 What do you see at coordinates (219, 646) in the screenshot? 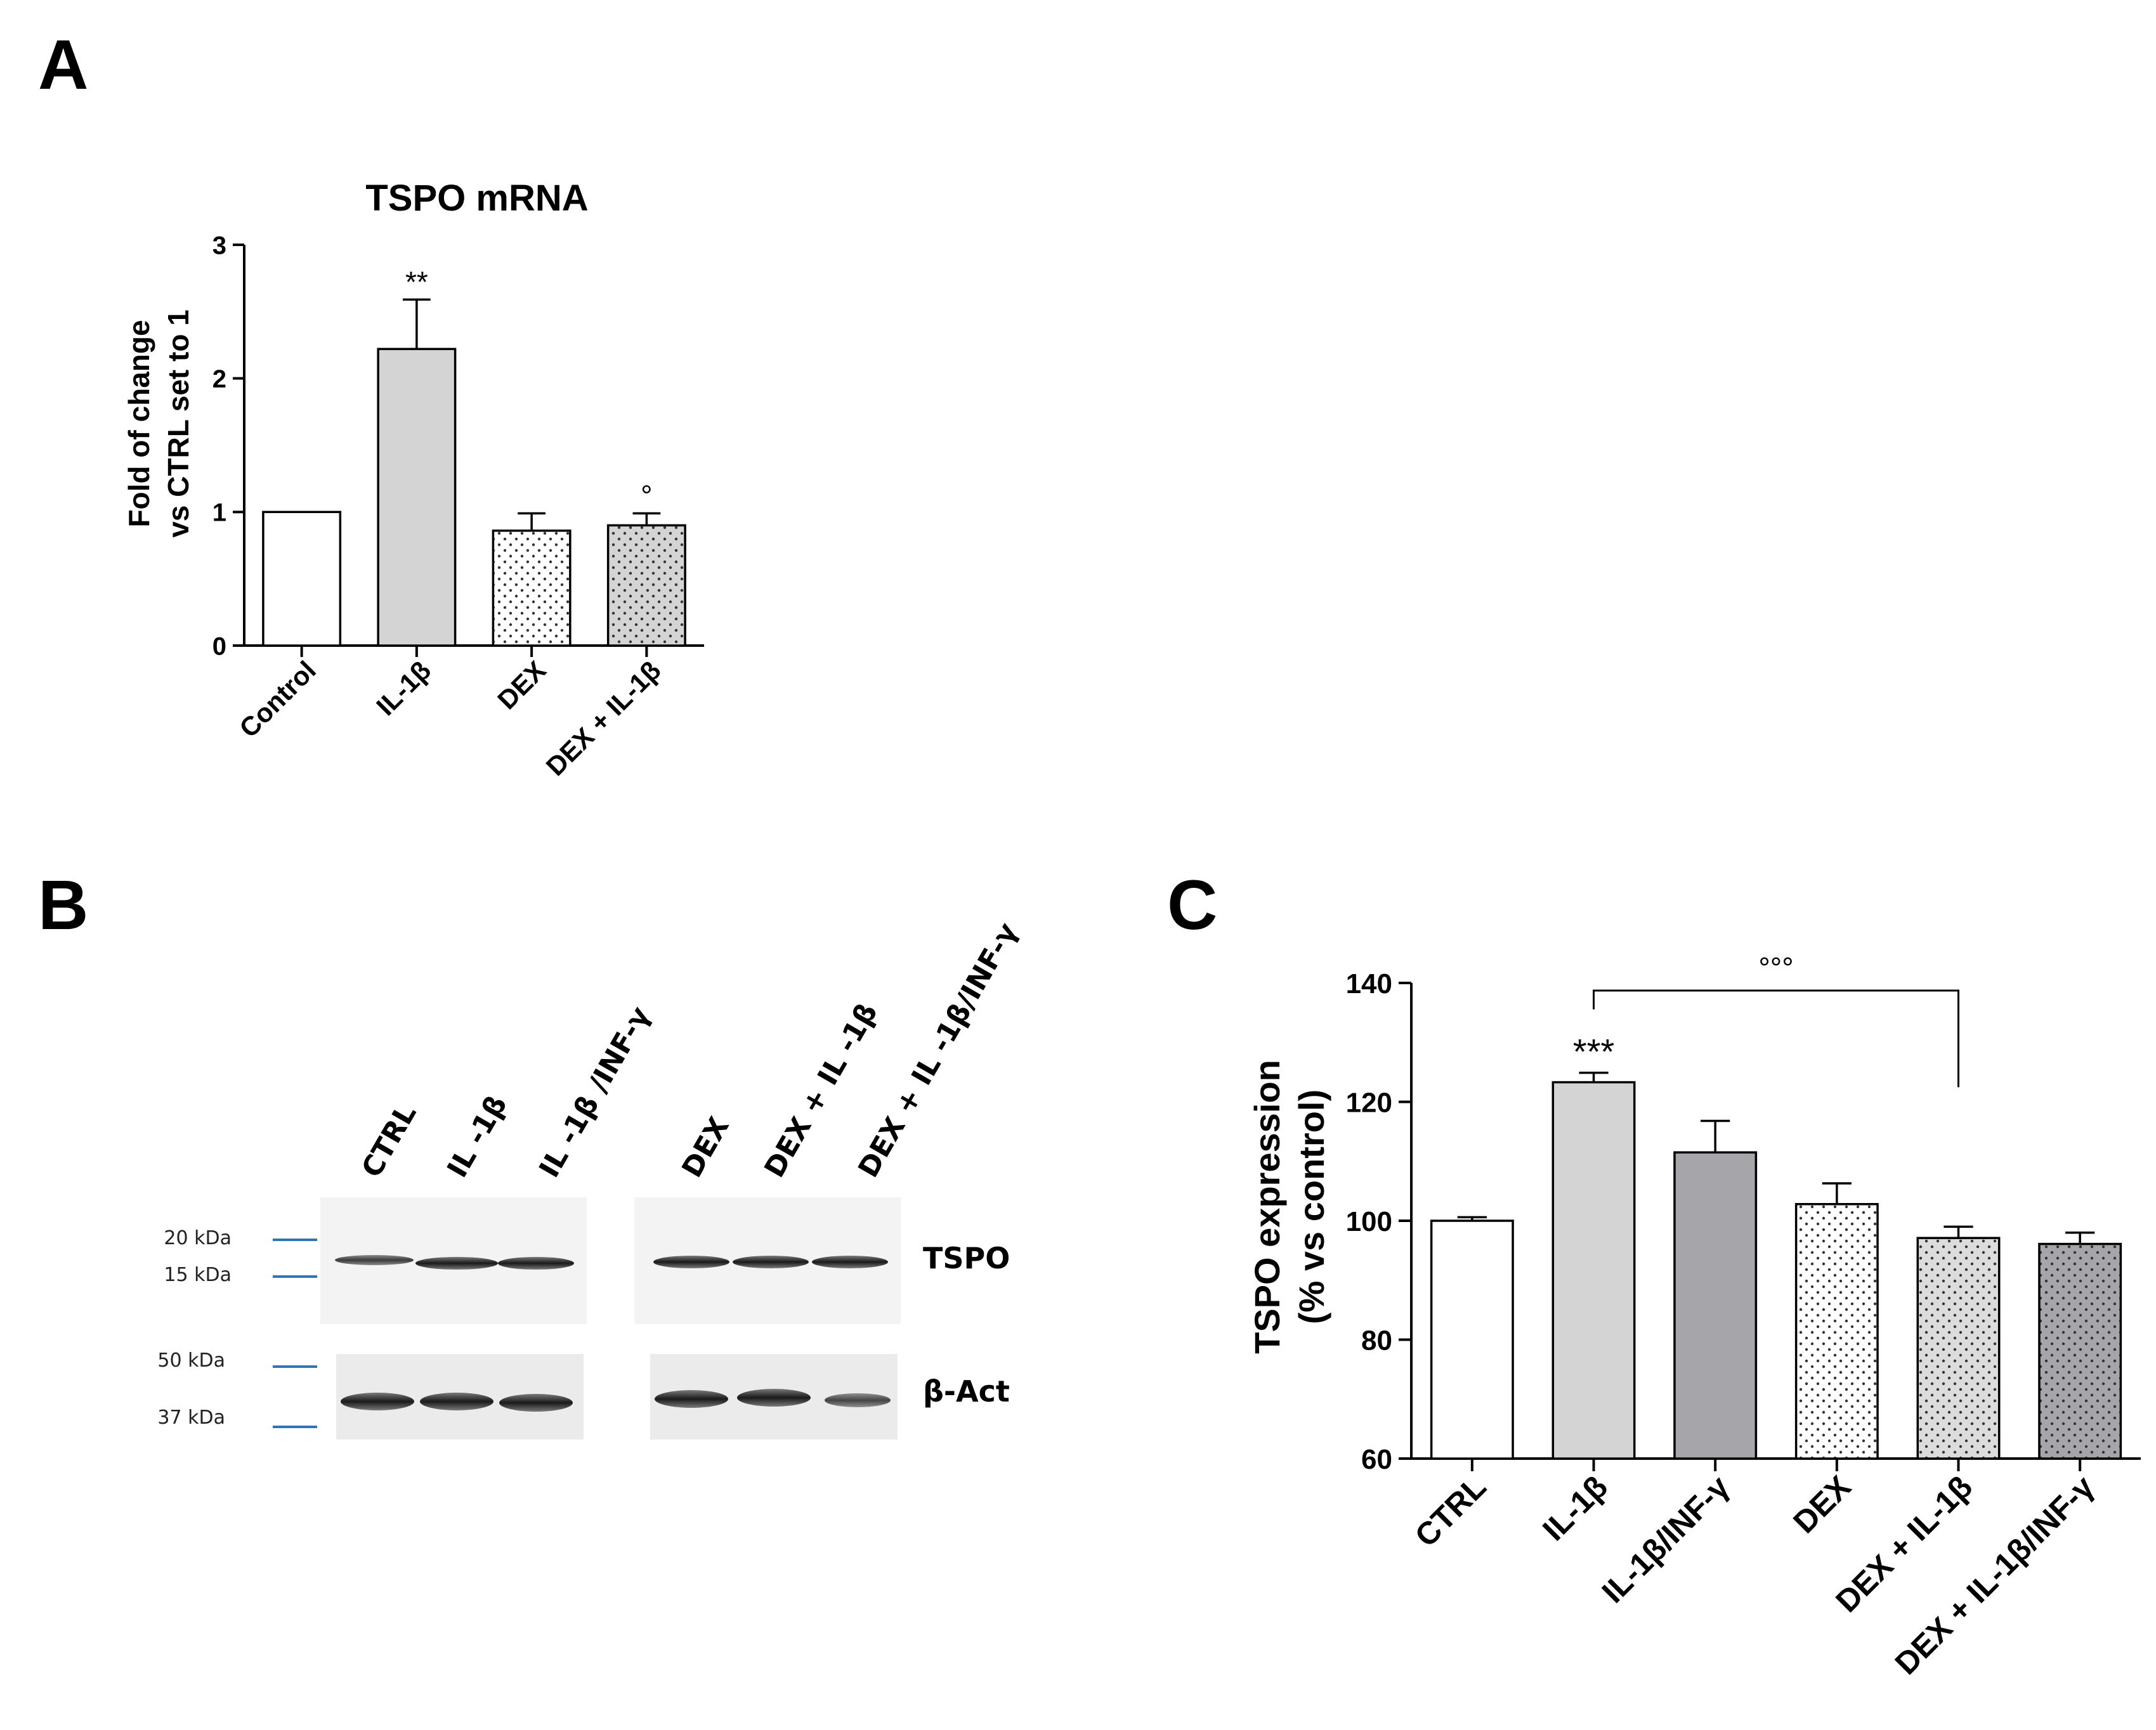
I see `y-tick-label: 0` at bounding box center [219, 646].